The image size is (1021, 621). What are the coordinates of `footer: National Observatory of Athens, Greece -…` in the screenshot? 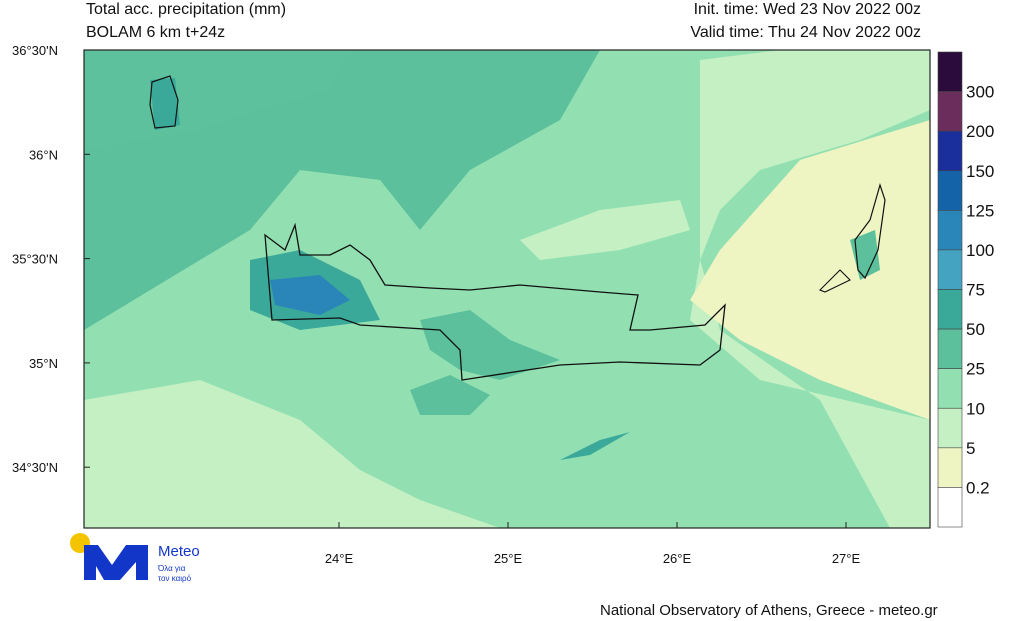 It's located at (769, 610).